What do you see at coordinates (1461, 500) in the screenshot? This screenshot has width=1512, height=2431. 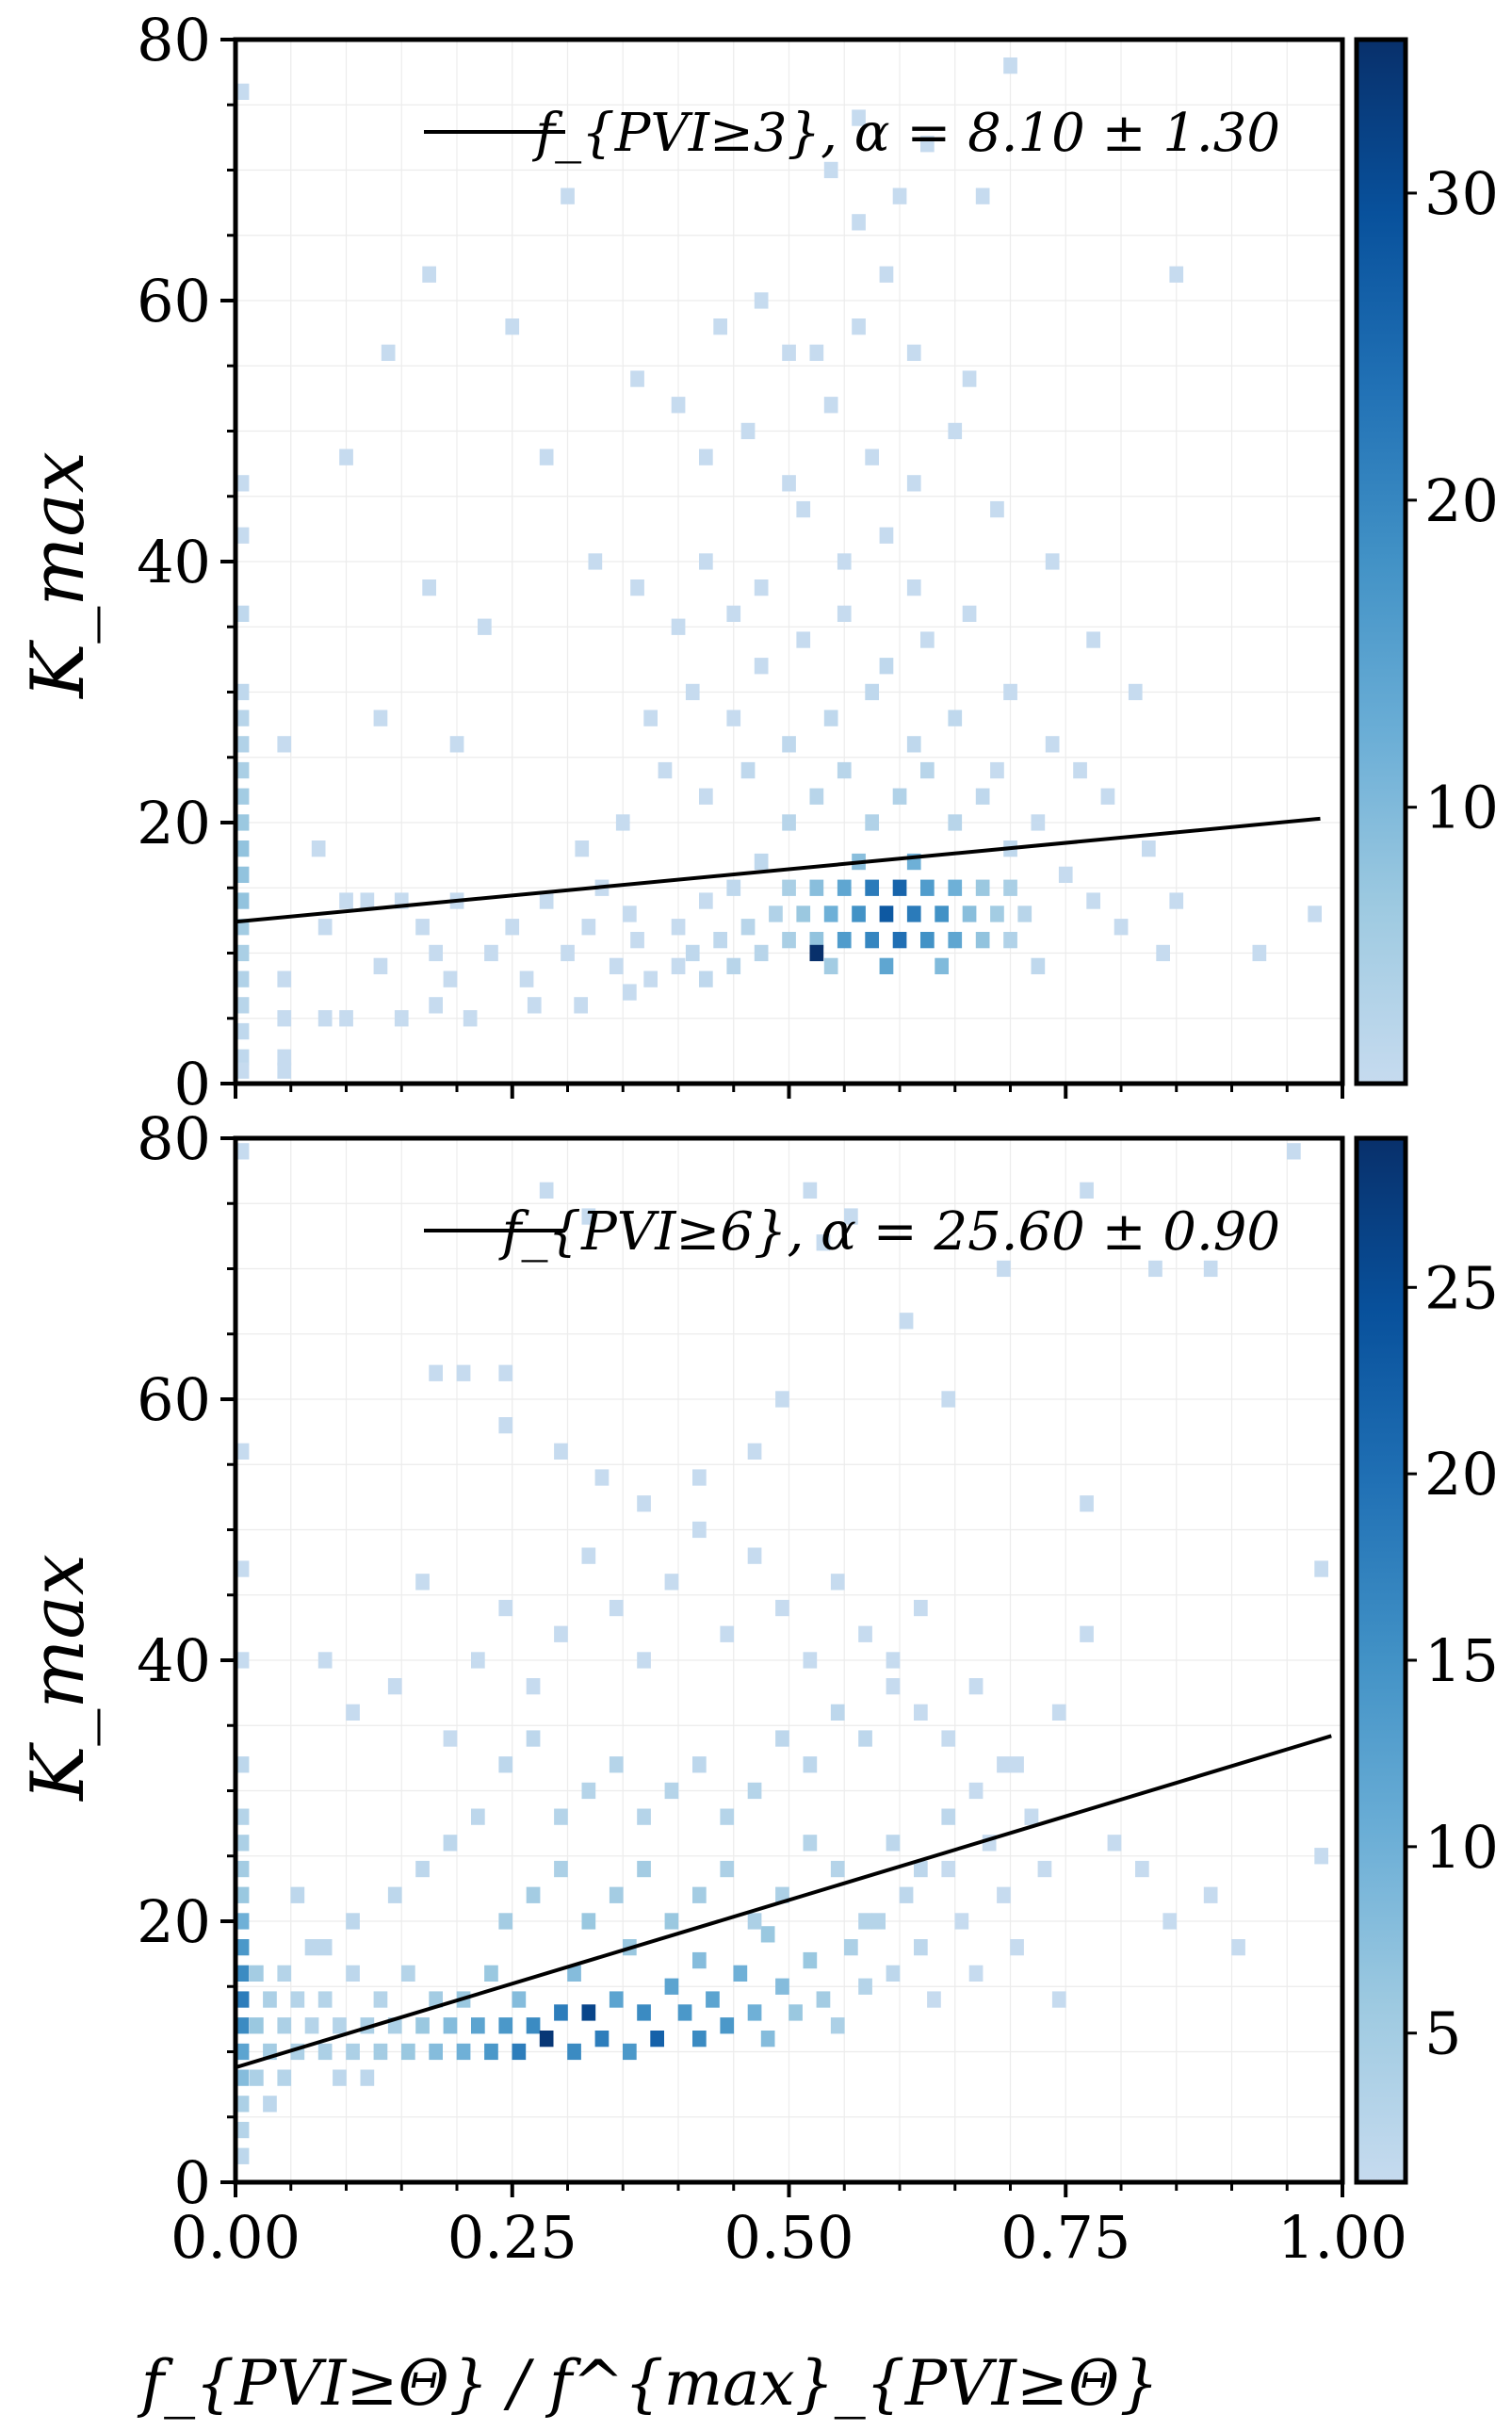 I see `colorbar-tick-label: 20` at bounding box center [1461, 500].